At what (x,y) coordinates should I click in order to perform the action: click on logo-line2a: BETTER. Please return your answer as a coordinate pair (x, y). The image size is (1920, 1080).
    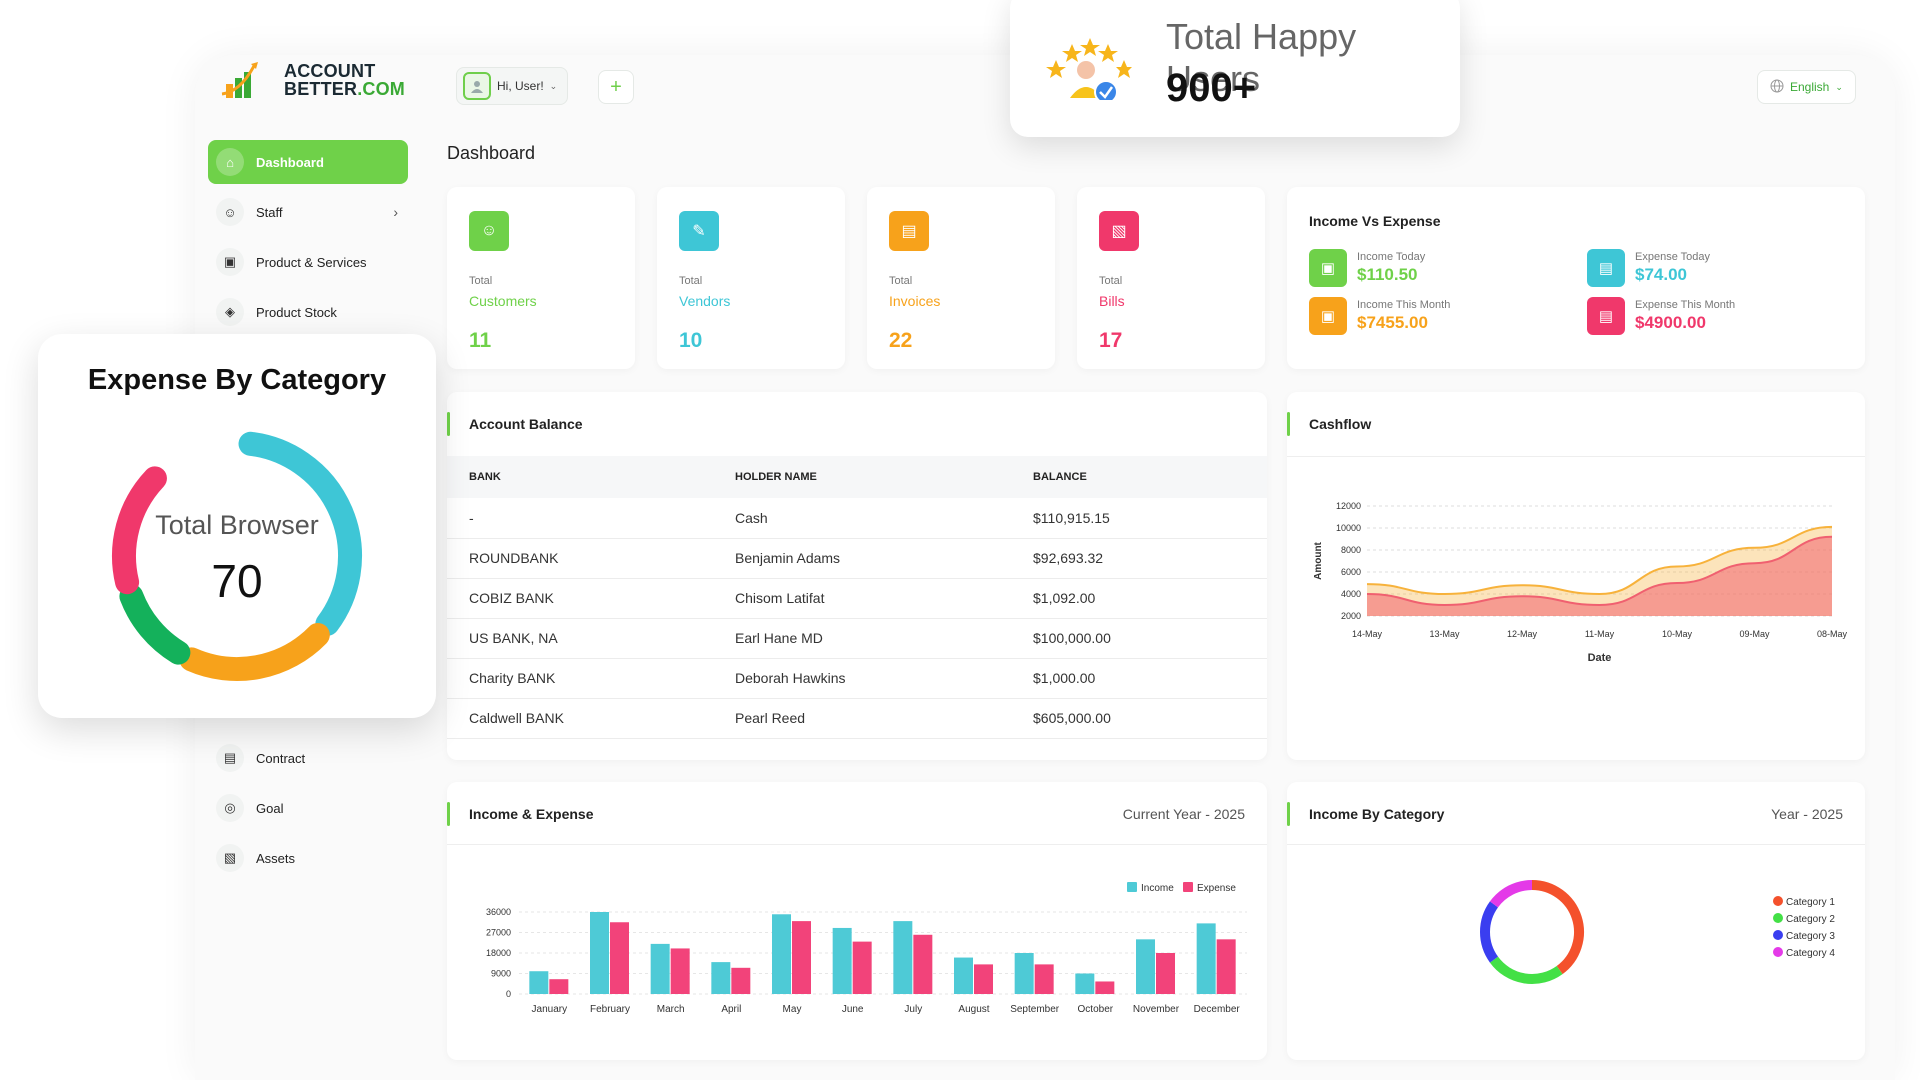
    Looking at the image, I should click on (321, 89).